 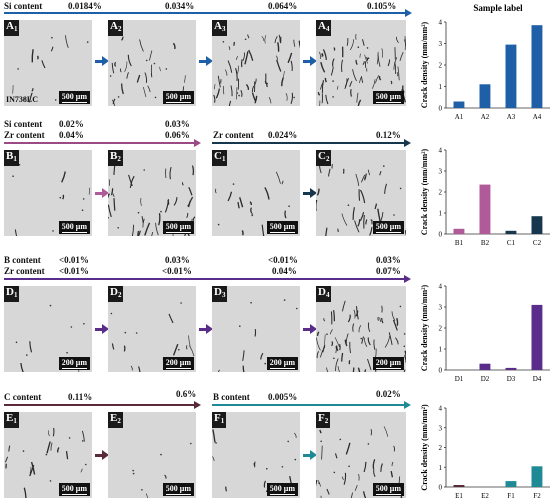 I want to click on bar-f2, so click(x=537, y=476).